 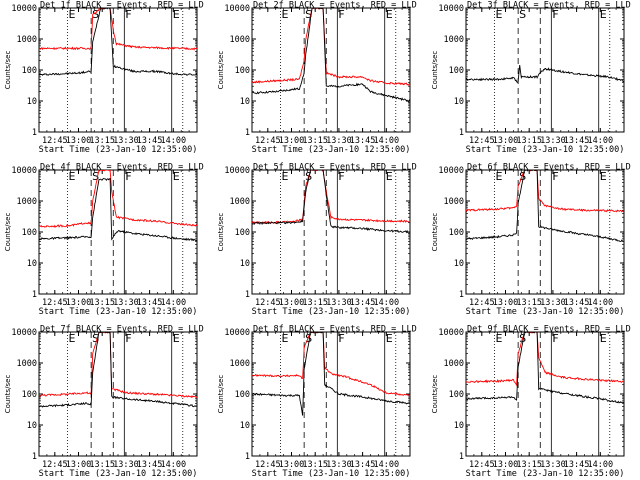 What do you see at coordinates (335, 168) in the screenshot?
I see `panel-title: Det 5f BLACK = Events, RED = LLD` at bounding box center [335, 168].